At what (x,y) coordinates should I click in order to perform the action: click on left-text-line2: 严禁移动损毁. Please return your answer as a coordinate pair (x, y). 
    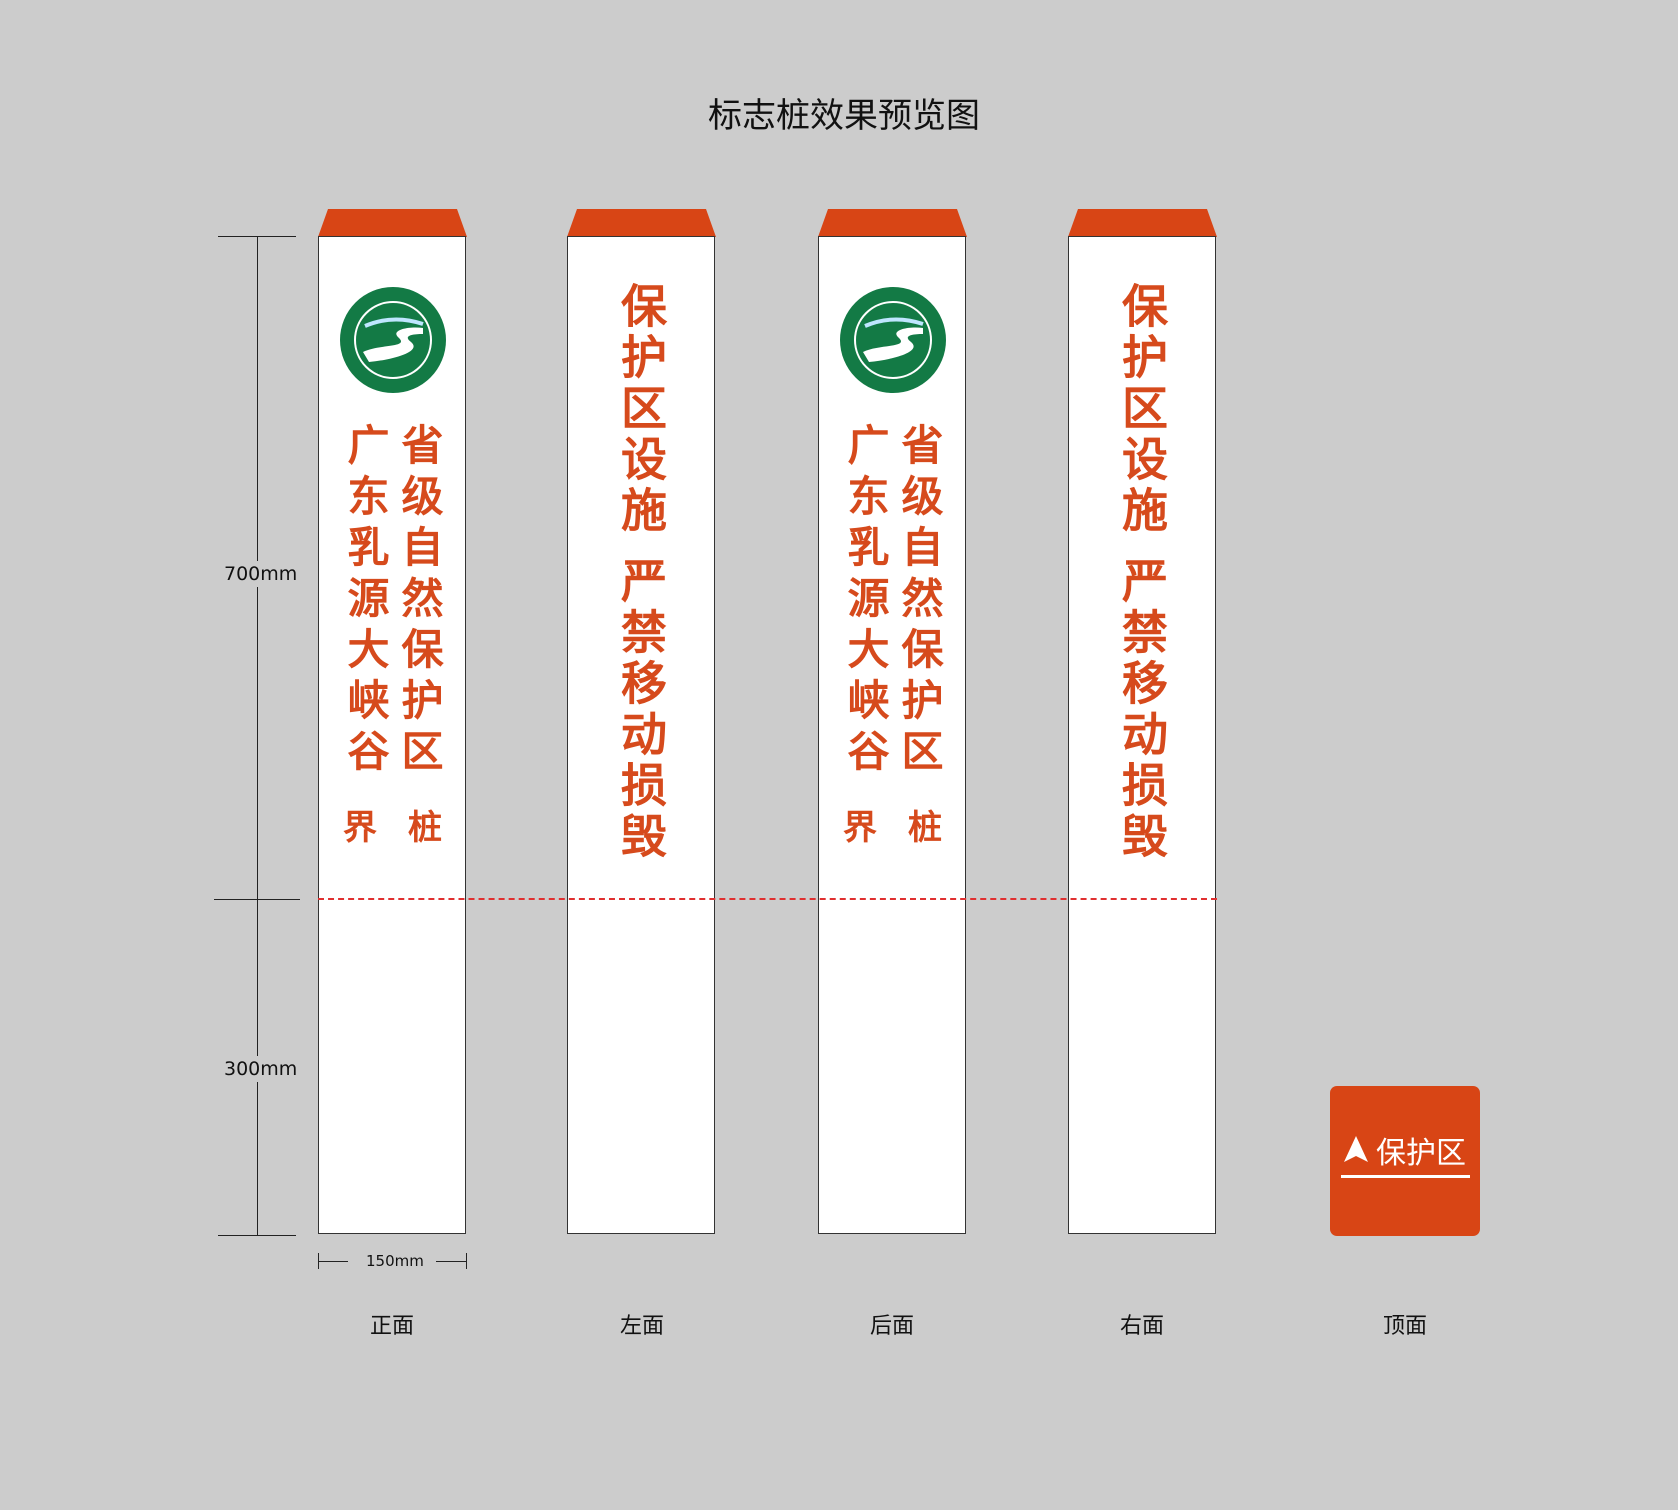
    Looking at the image, I should click on (641, 710).